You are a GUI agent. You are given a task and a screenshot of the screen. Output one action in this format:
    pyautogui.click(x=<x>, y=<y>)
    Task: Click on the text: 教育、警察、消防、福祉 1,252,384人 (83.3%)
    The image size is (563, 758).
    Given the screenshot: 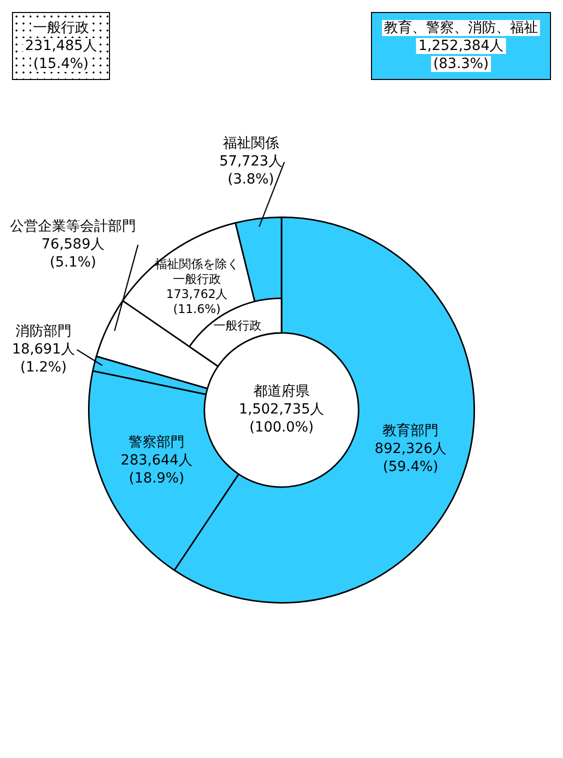 What is the action you would take?
    pyautogui.click(x=461, y=46)
    